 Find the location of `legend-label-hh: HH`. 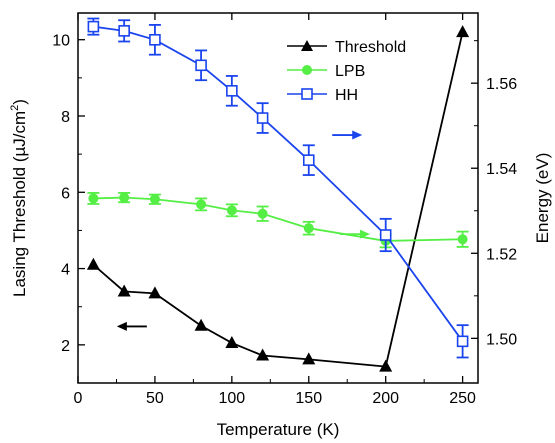

legend-label-hh: HH is located at coordinates (346, 95).